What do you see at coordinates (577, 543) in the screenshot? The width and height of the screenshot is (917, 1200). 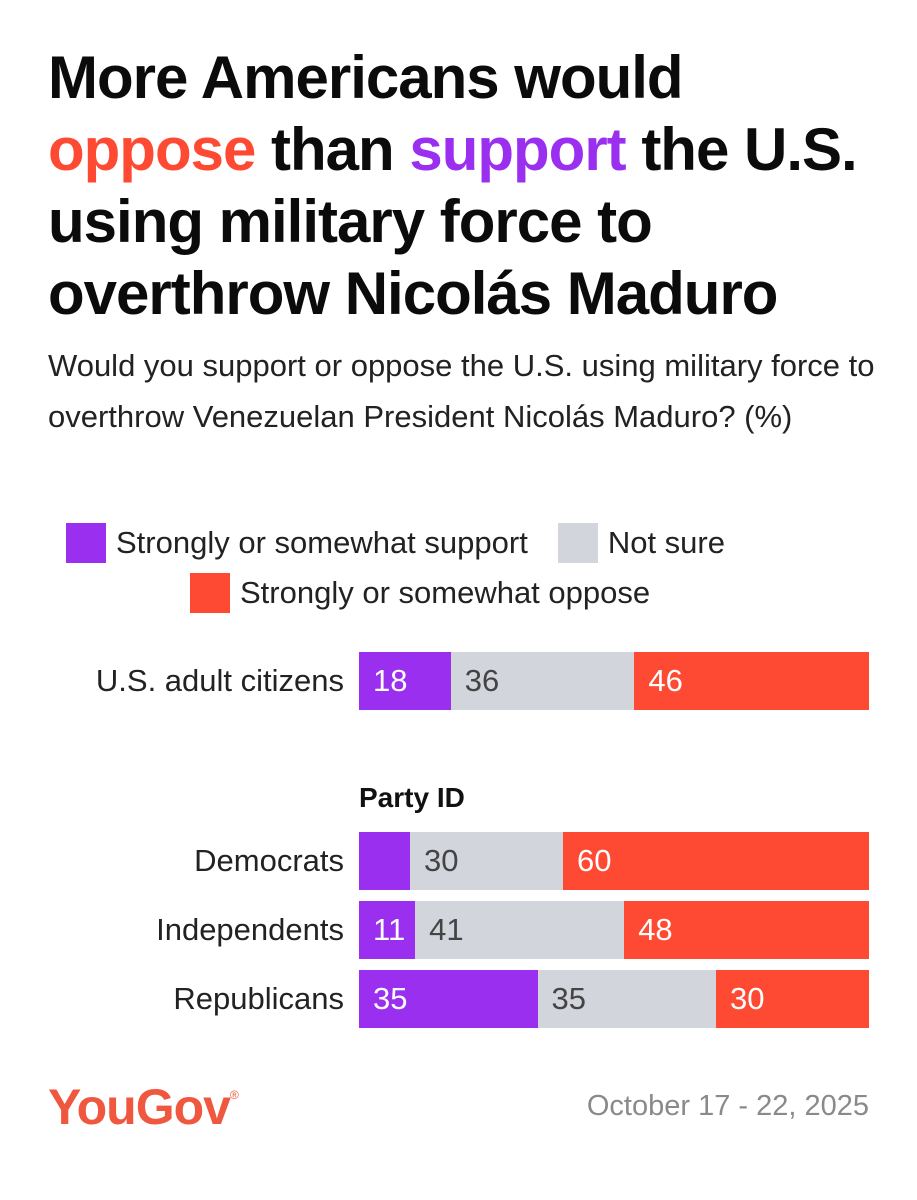 I see `legend-swatch-not-sure` at bounding box center [577, 543].